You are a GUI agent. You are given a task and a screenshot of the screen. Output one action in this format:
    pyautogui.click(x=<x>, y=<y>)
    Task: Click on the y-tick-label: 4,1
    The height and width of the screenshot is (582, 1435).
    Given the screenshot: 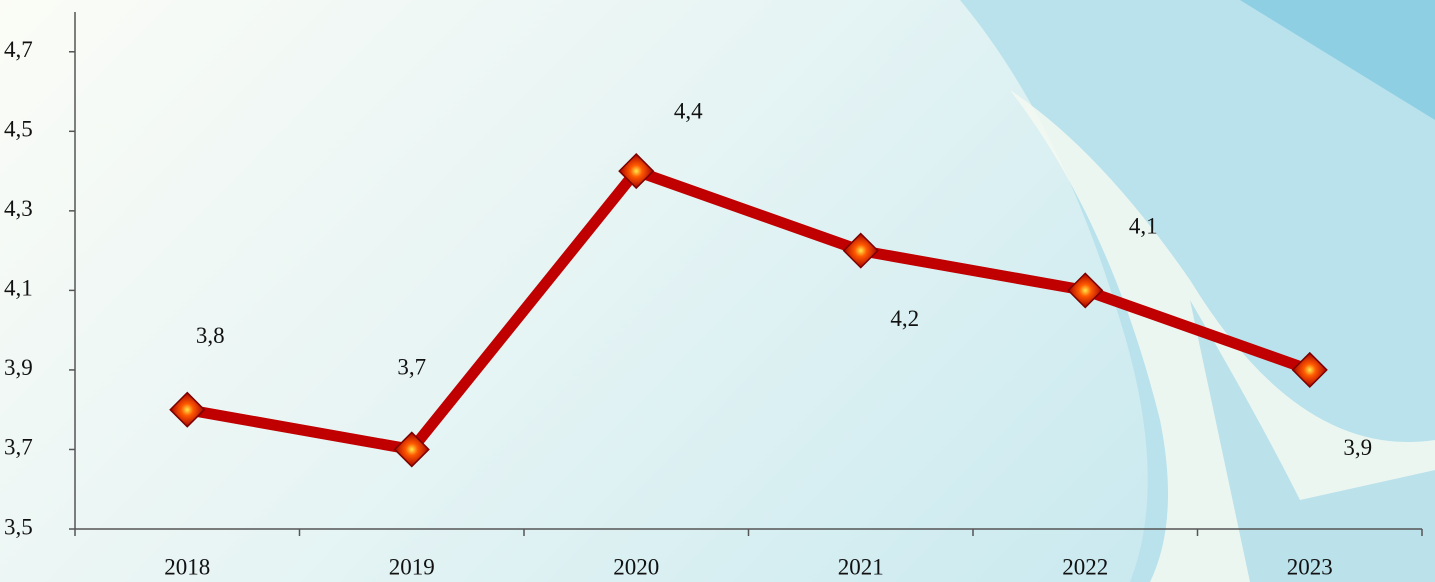 What is the action you would take?
    pyautogui.click(x=18, y=288)
    